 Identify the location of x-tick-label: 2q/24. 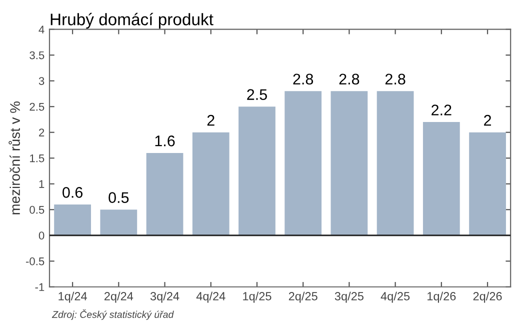
(119, 297).